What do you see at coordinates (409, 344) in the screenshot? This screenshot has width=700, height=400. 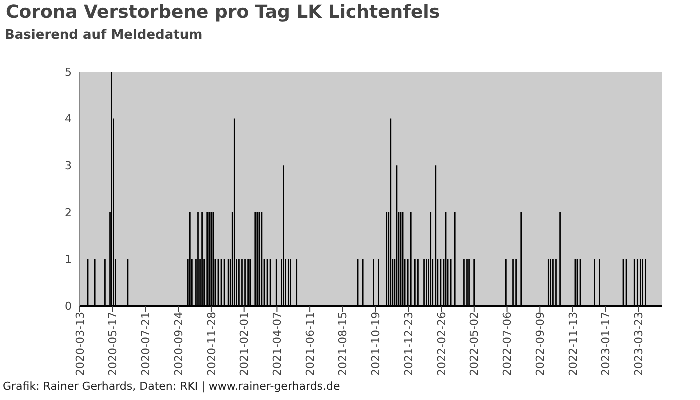 I see `x-tick-label: 2021-12-23` at bounding box center [409, 344].